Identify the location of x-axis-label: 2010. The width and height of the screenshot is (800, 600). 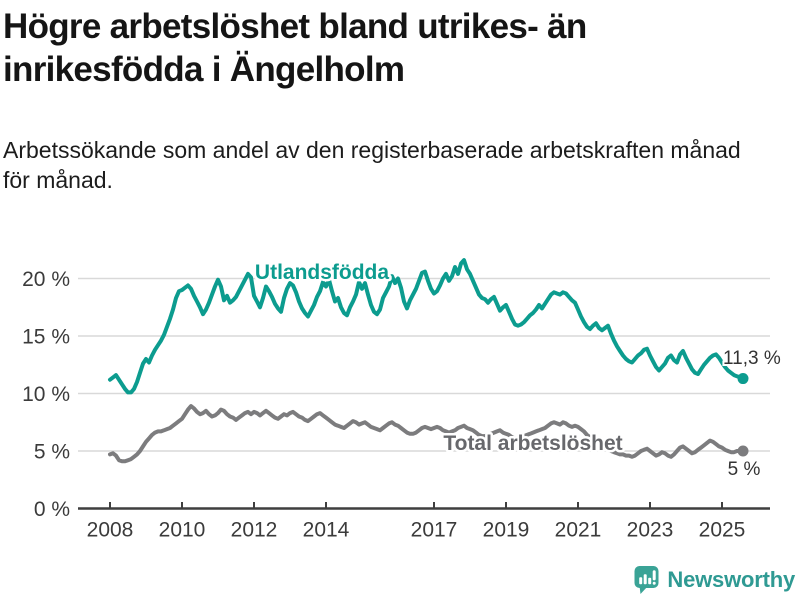
(182, 530).